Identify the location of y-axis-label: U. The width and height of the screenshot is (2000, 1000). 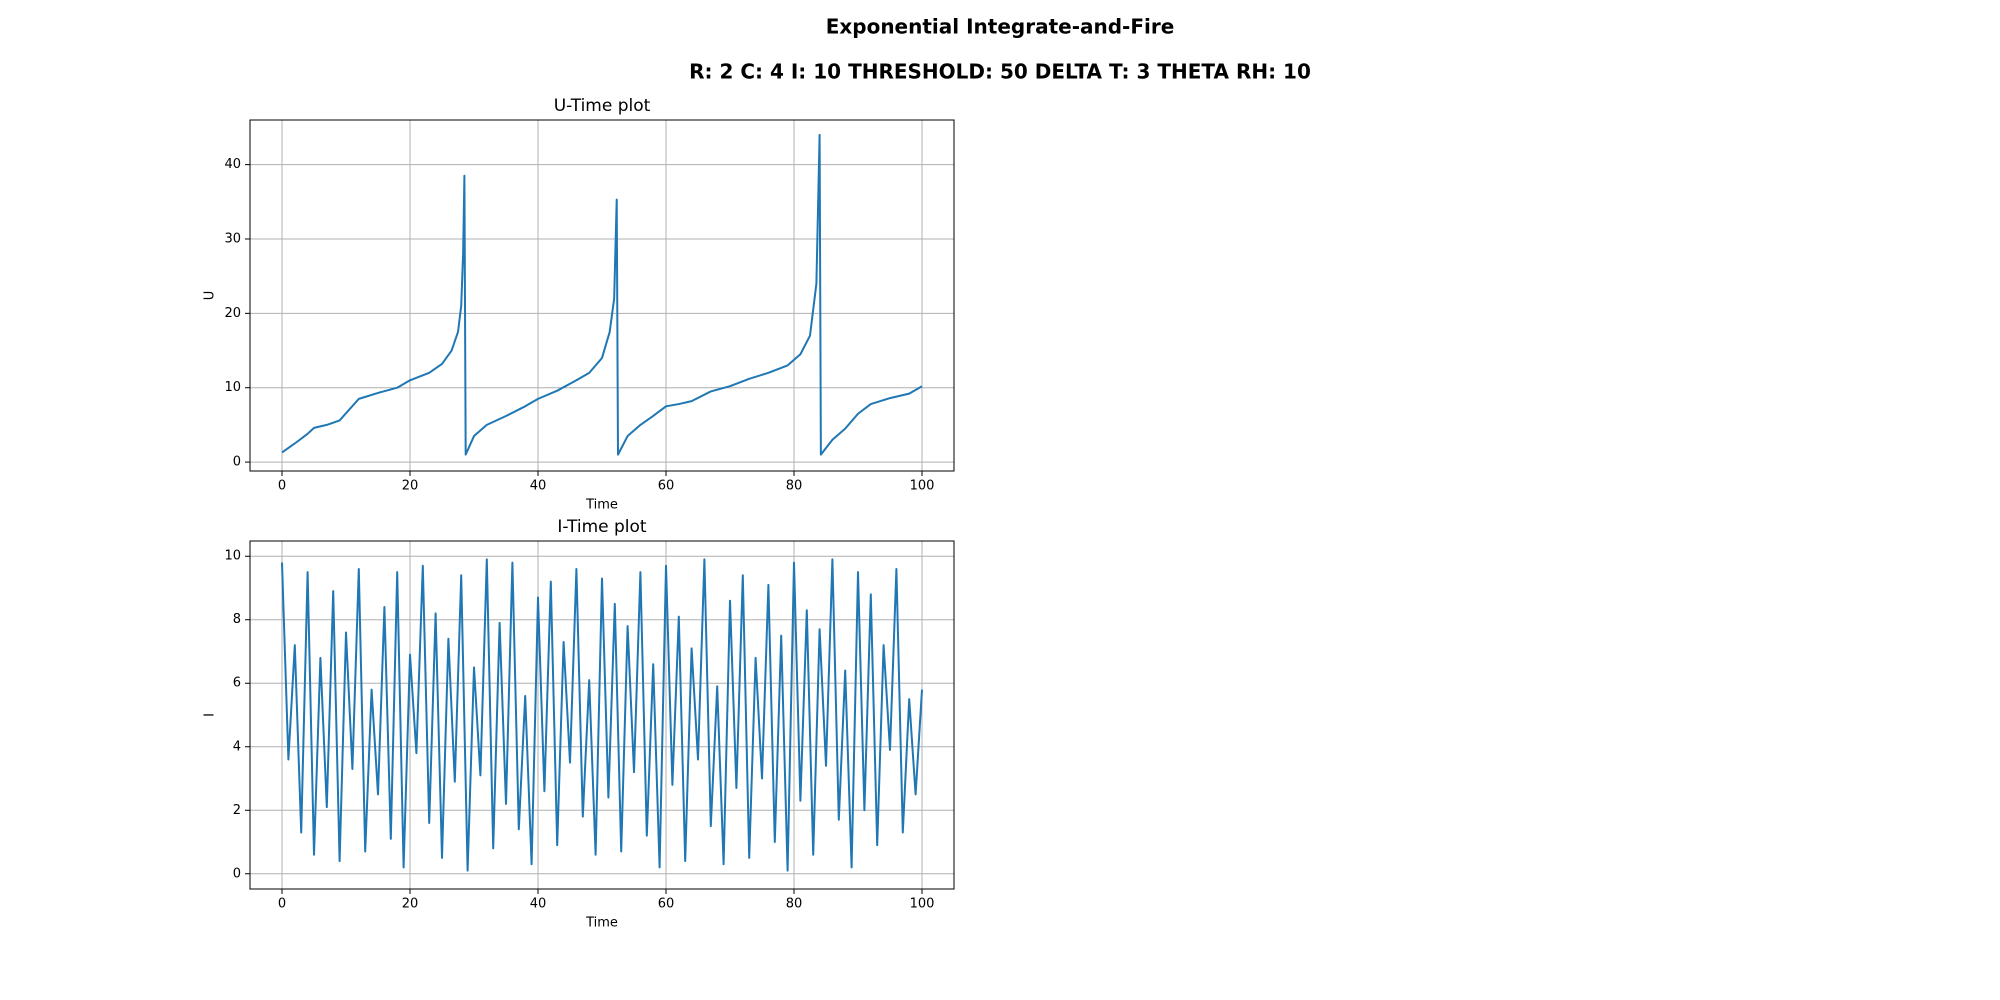
(210, 296).